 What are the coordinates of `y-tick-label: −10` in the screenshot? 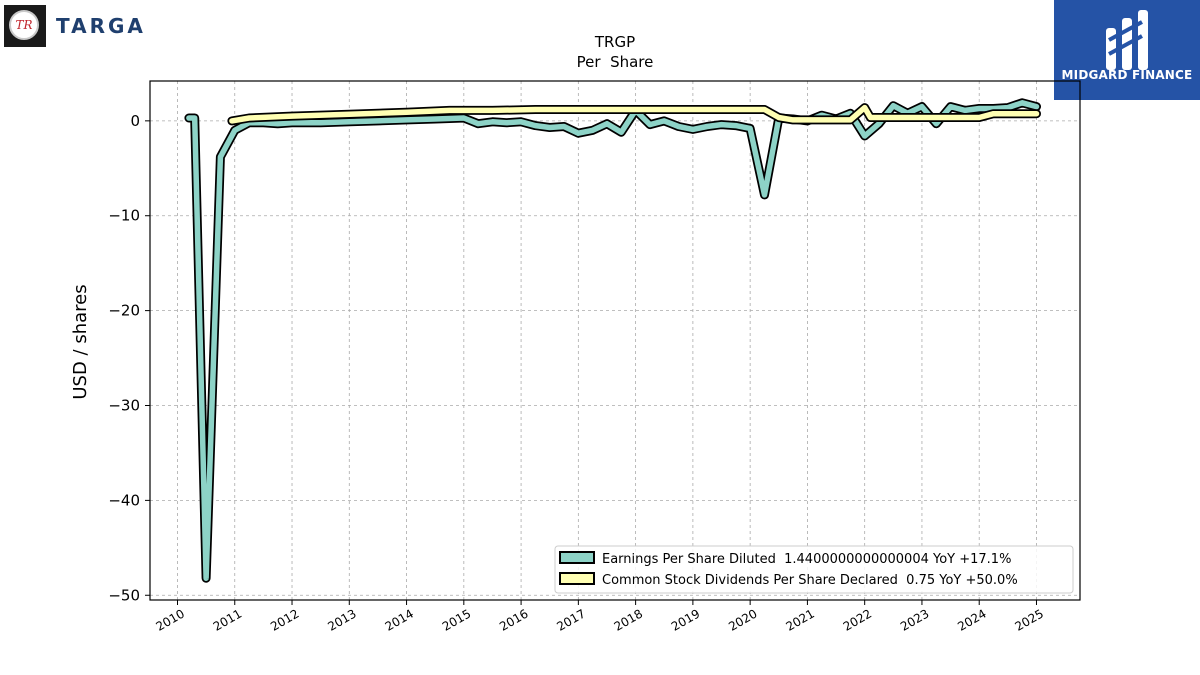 It's located at (124, 216).